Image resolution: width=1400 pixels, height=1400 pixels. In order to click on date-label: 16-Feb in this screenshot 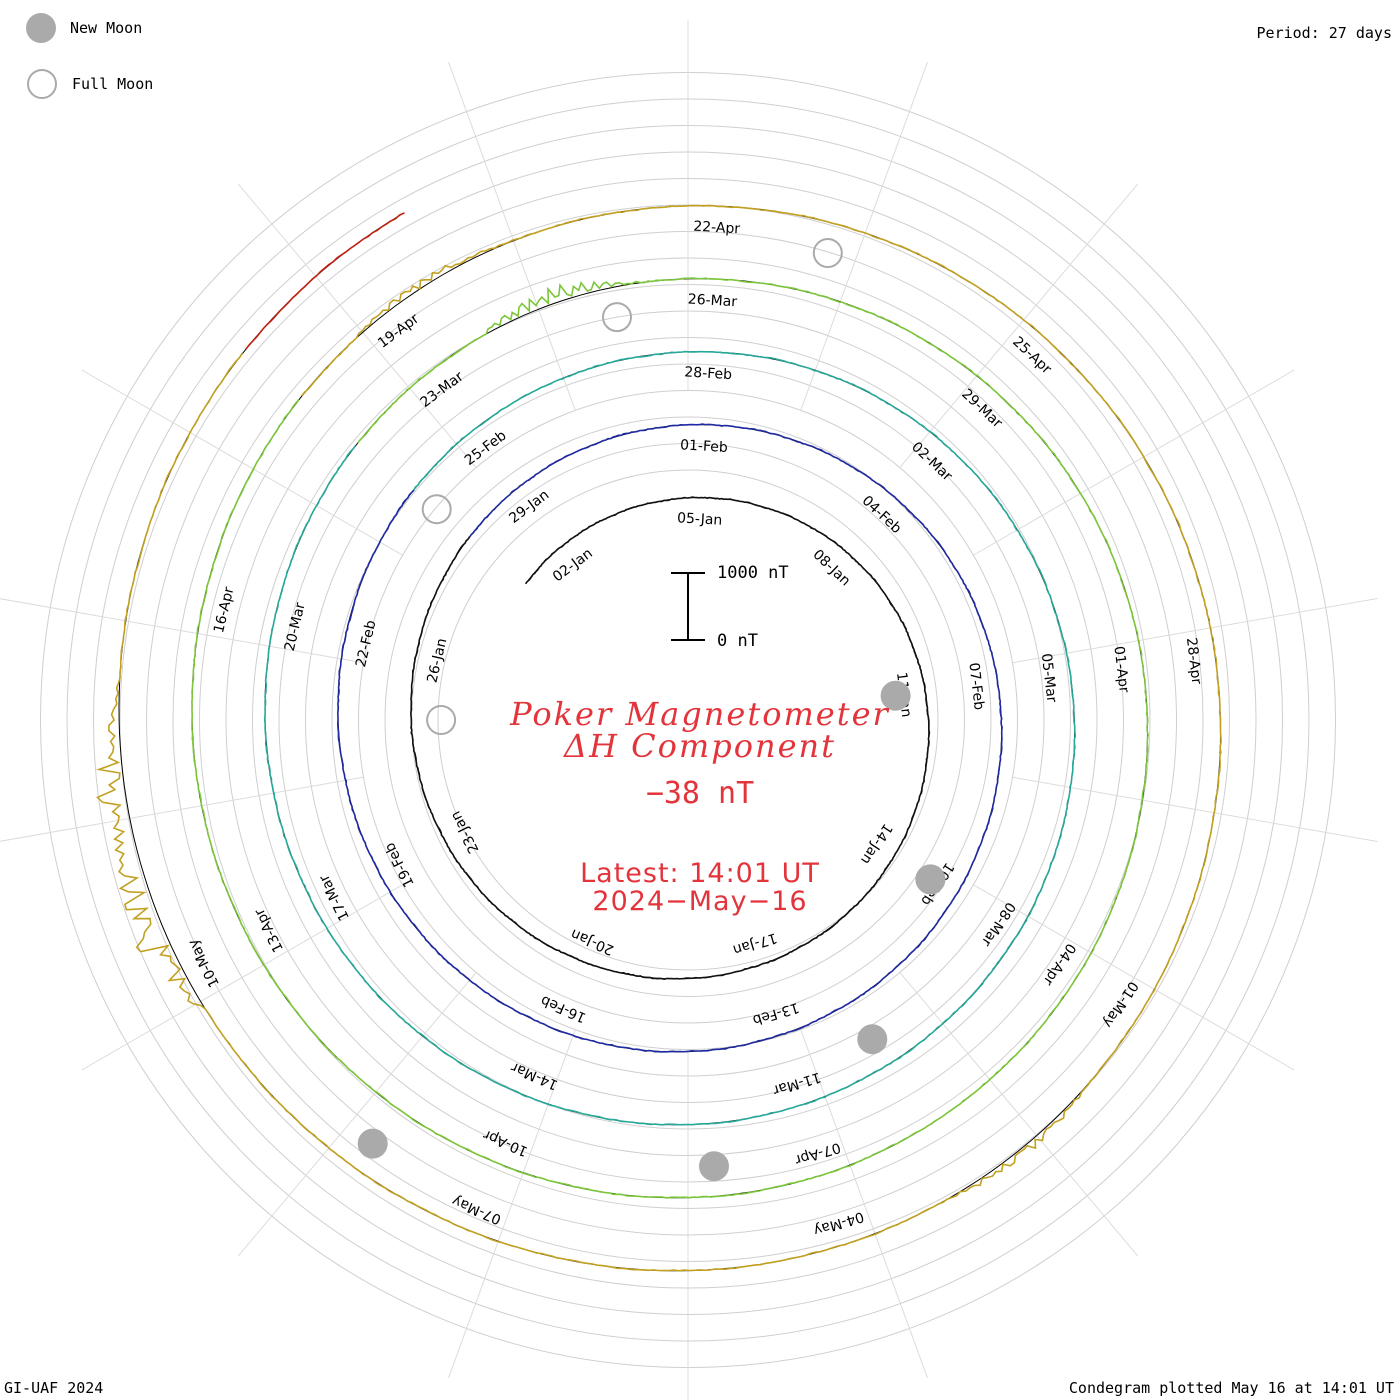, I will do `click(563, 1009)`.